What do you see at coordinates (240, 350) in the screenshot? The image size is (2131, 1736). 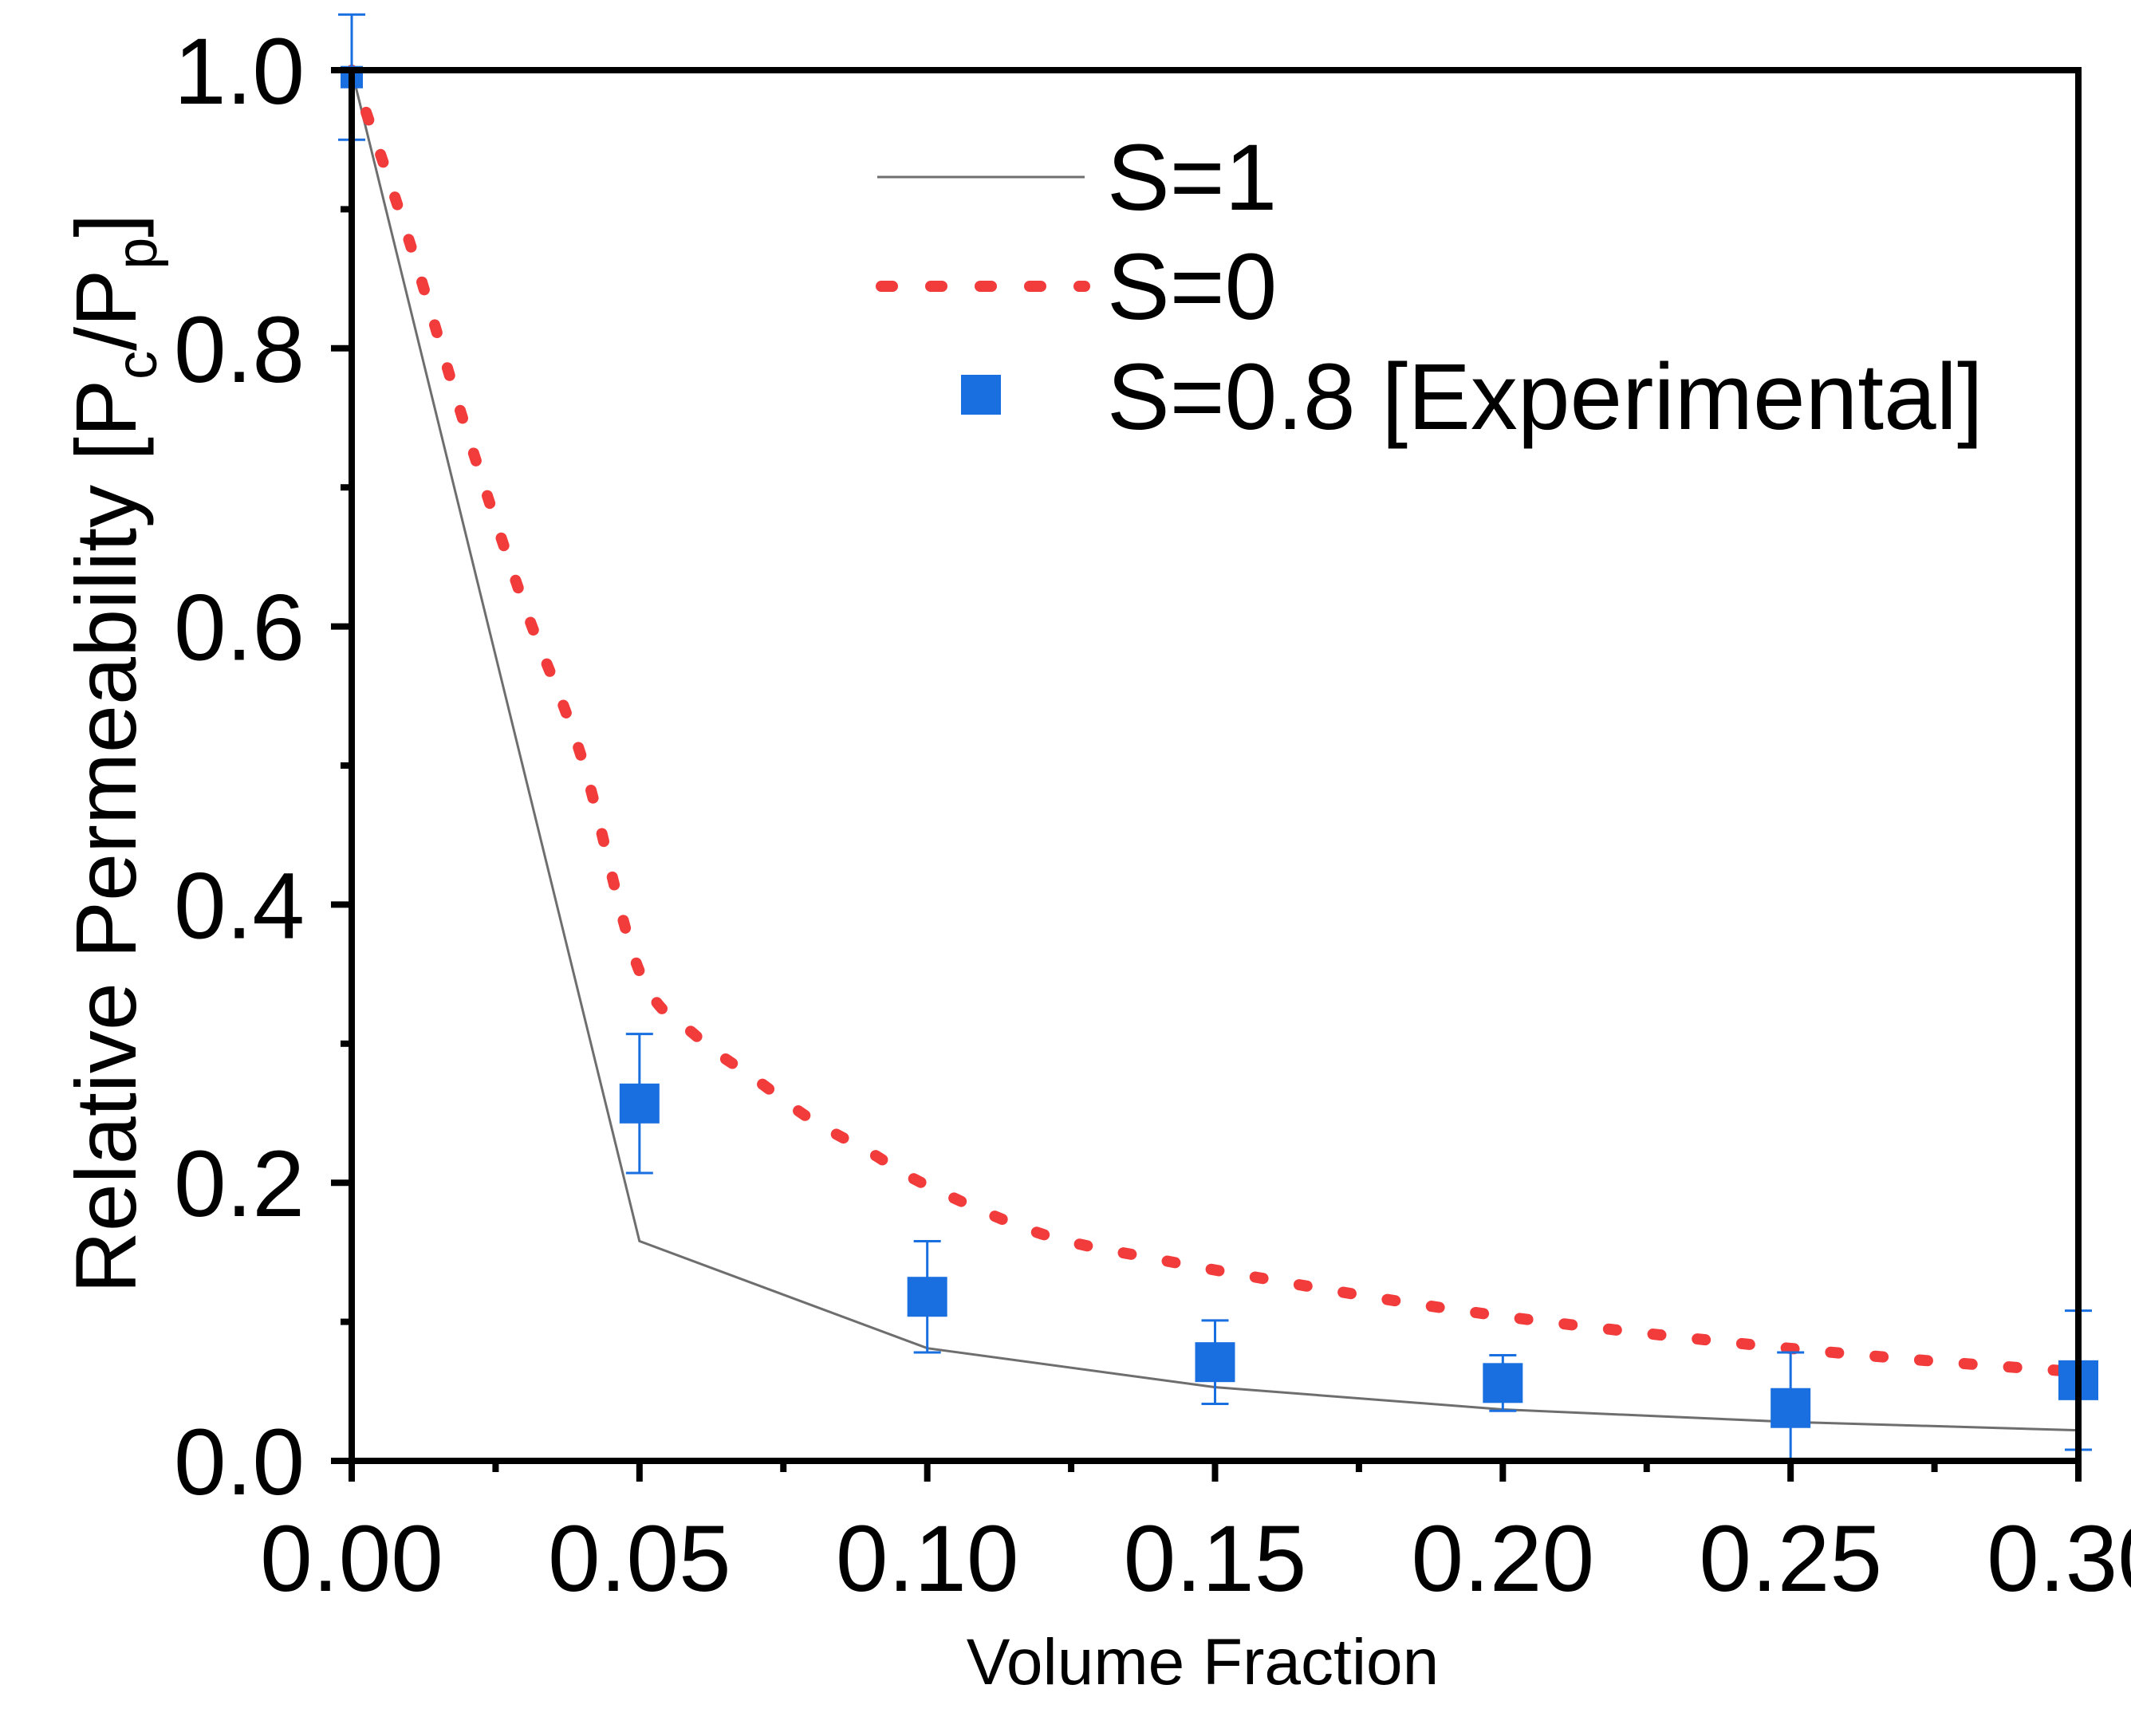 I see `y-tick-label: 0.8` at bounding box center [240, 350].